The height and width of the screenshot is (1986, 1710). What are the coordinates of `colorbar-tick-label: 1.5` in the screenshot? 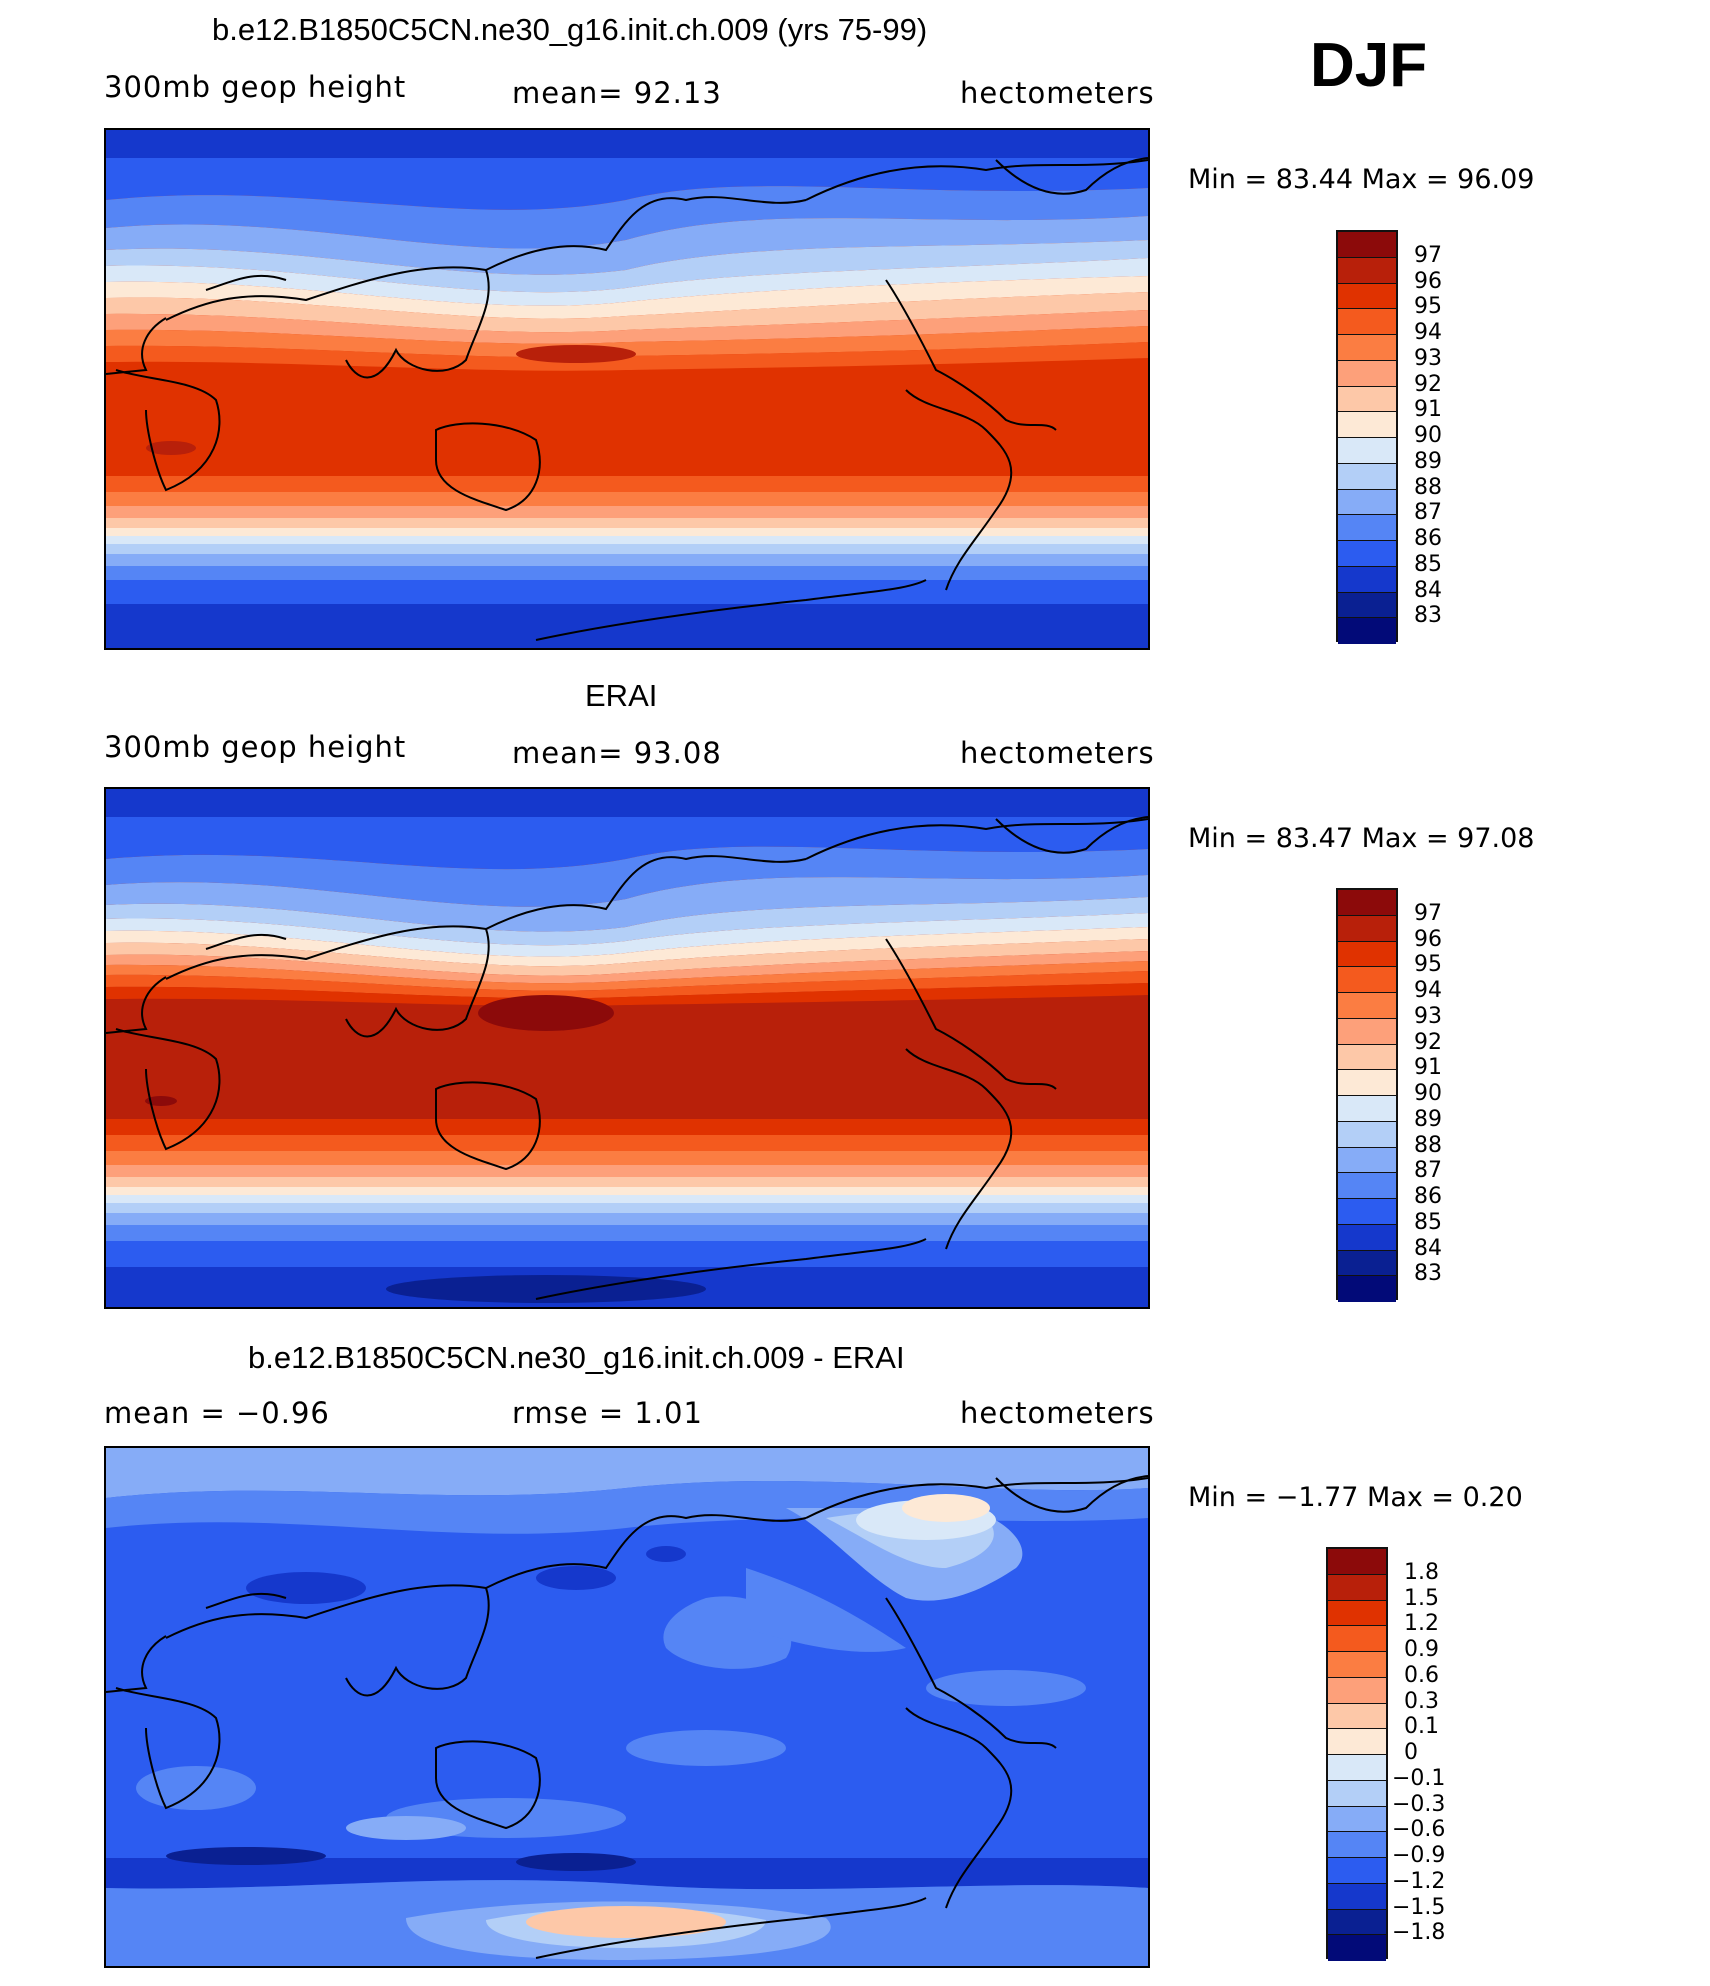 It's located at (1421, 1598).